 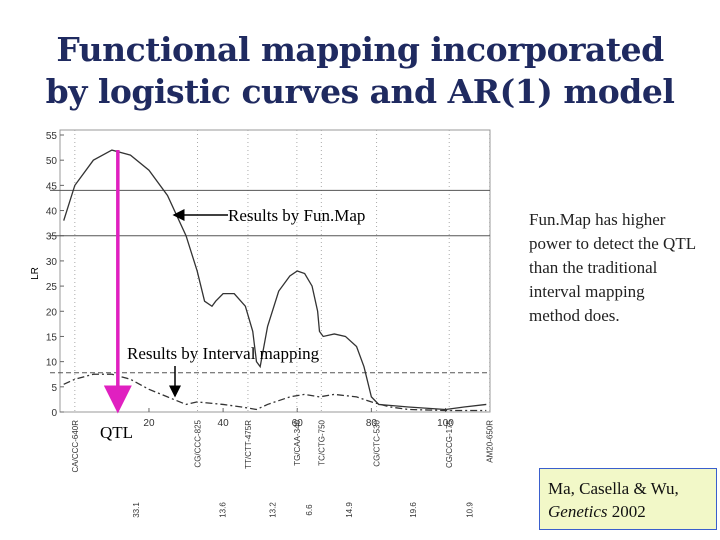 What do you see at coordinates (469, 510) in the screenshot?
I see `interval-label: 10.9` at bounding box center [469, 510].